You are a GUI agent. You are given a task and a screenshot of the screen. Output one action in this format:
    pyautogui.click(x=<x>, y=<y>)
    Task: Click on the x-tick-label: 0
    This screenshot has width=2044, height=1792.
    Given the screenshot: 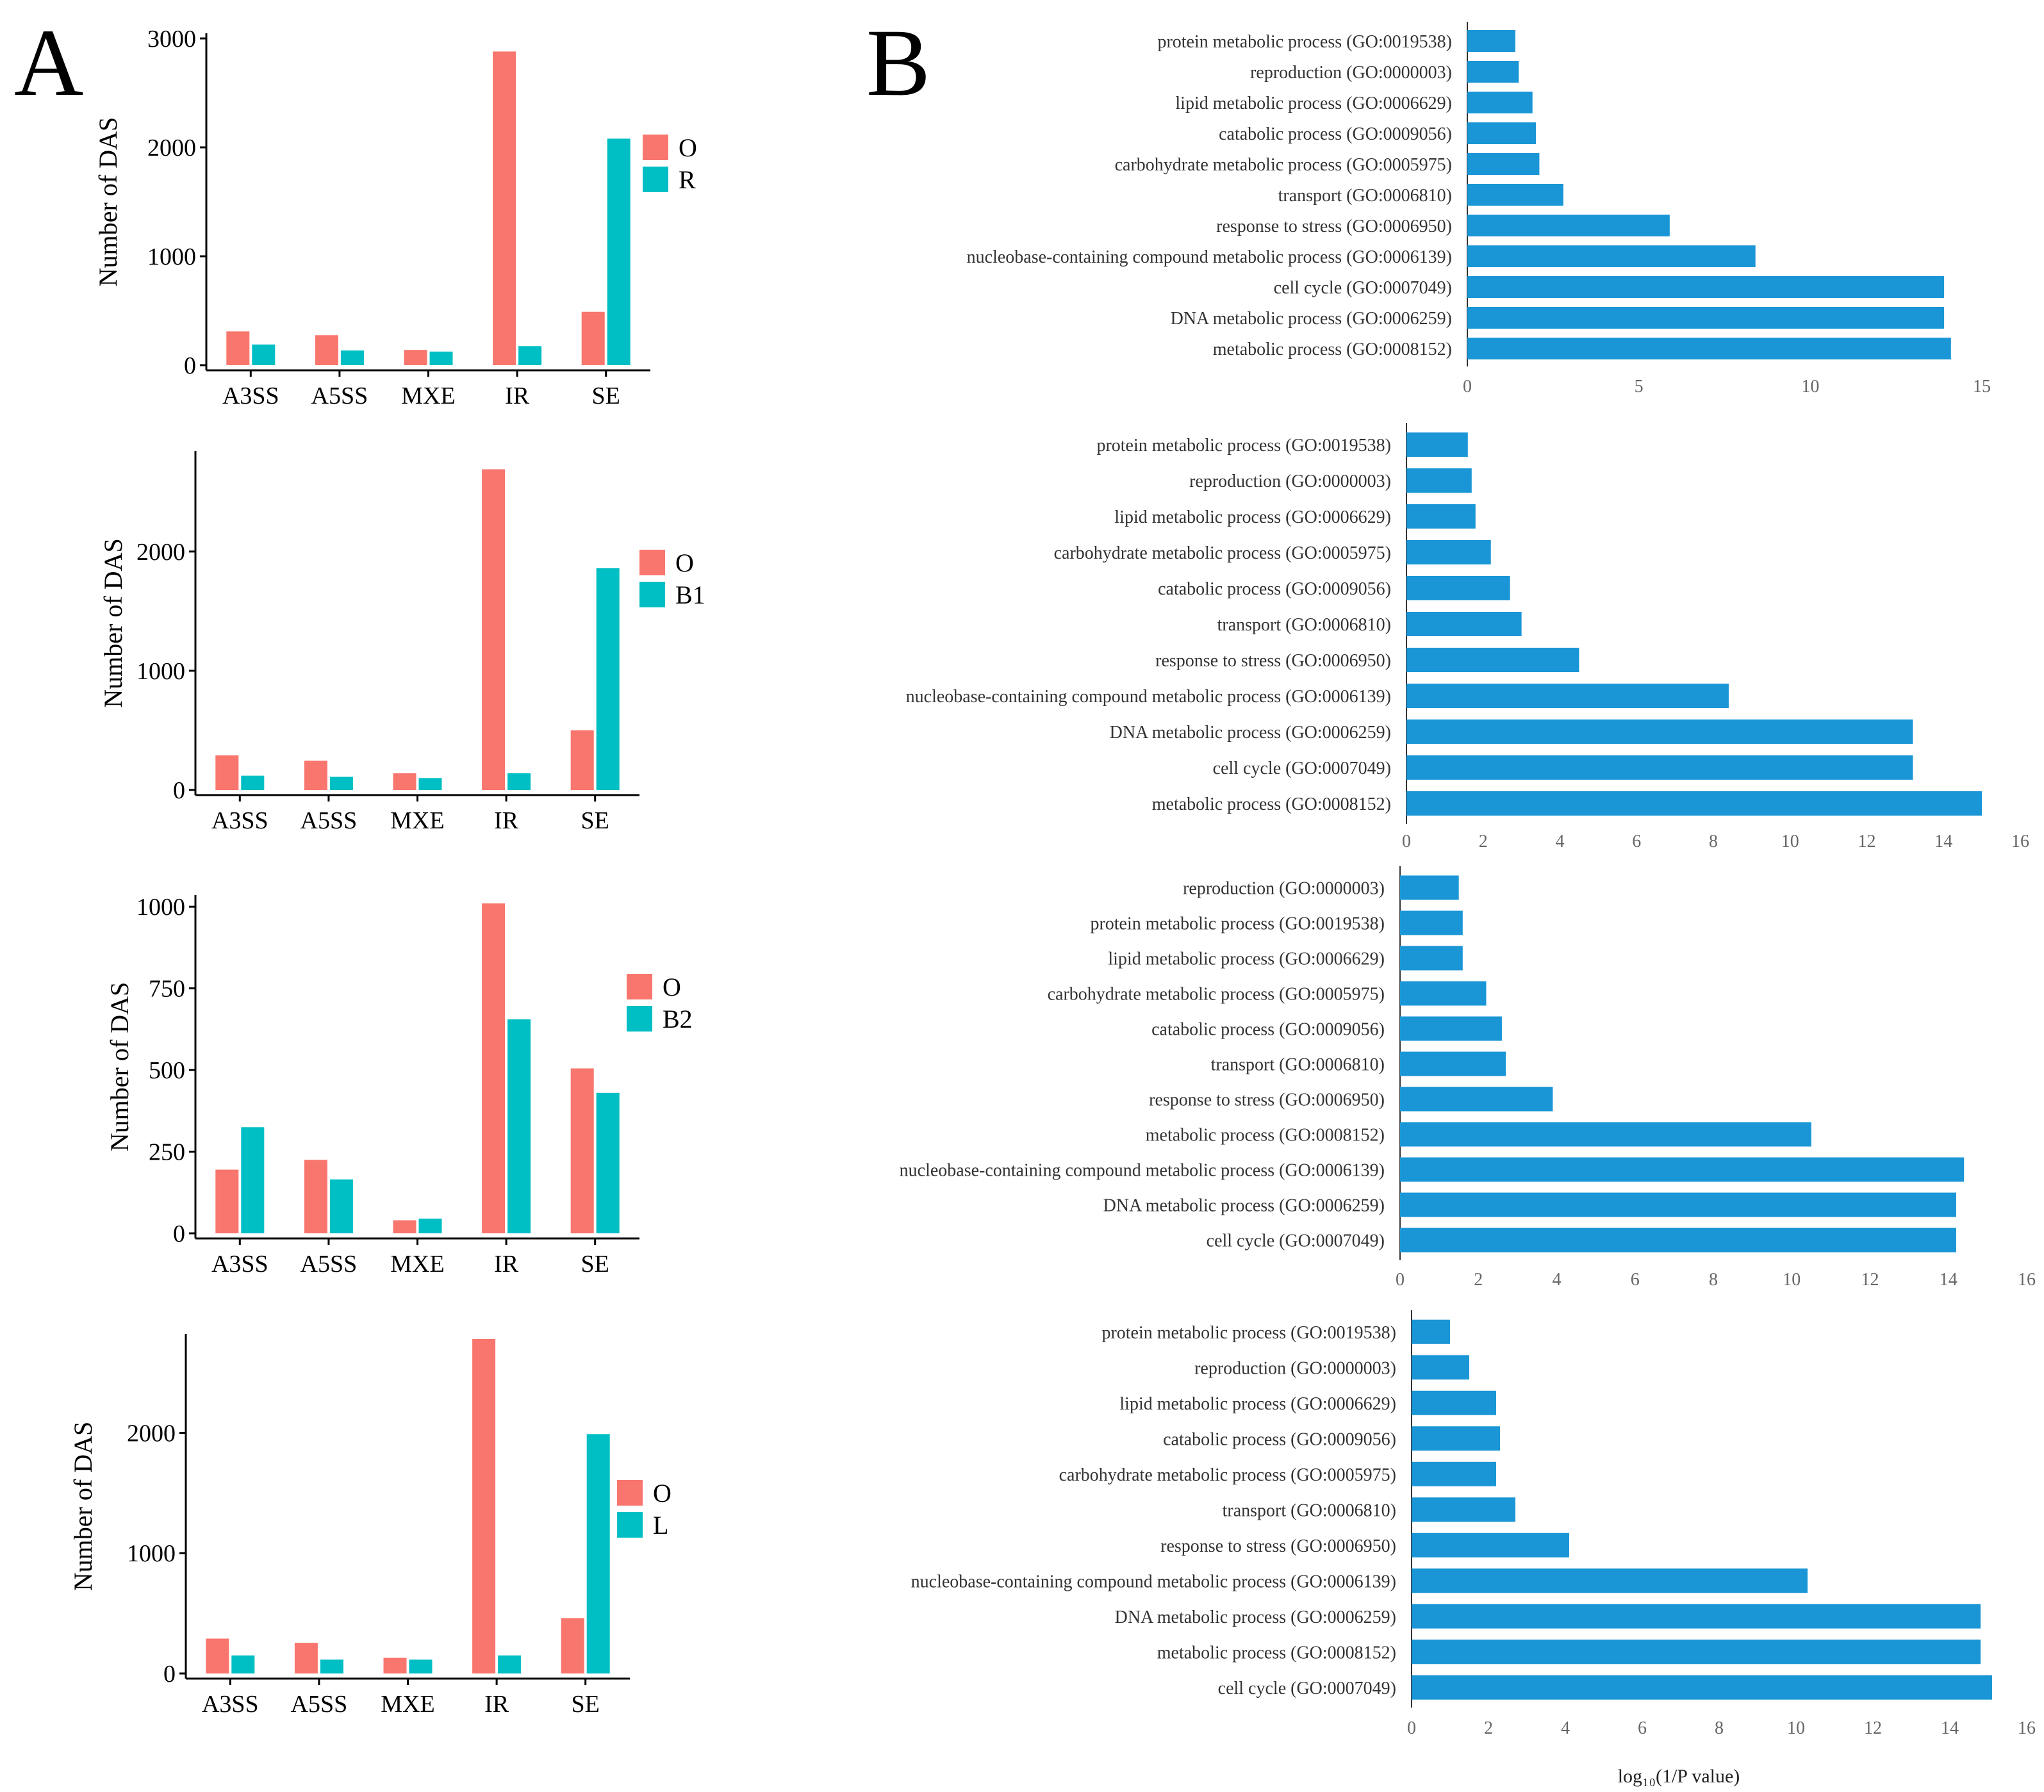 What is the action you would take?
    pyautogui.click(x=1406, y=841)
    